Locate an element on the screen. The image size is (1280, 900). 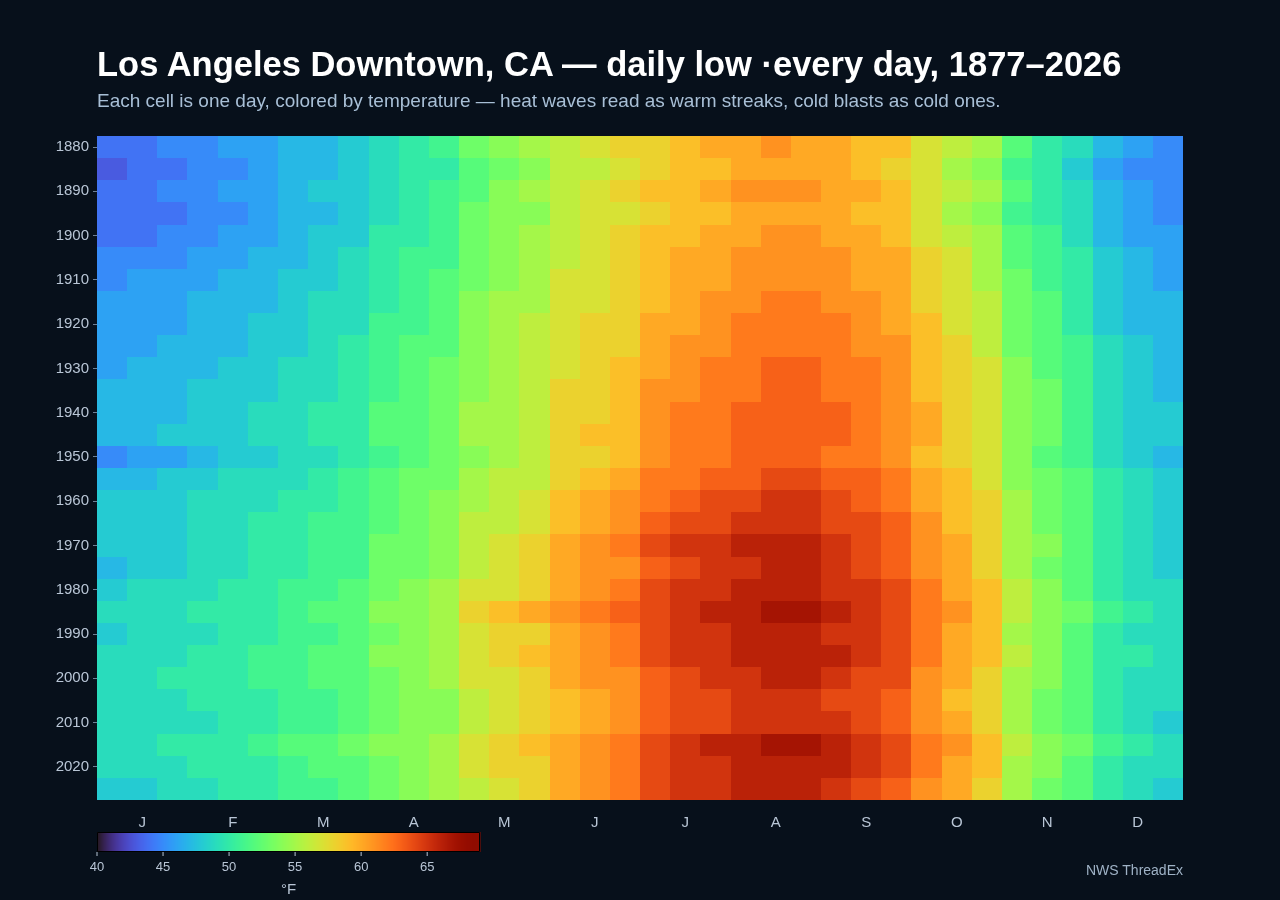
chart-title: Los Angeles Downtown, CA — daily low ·every day, 1877–2026 is located at coordinates (609, 64).